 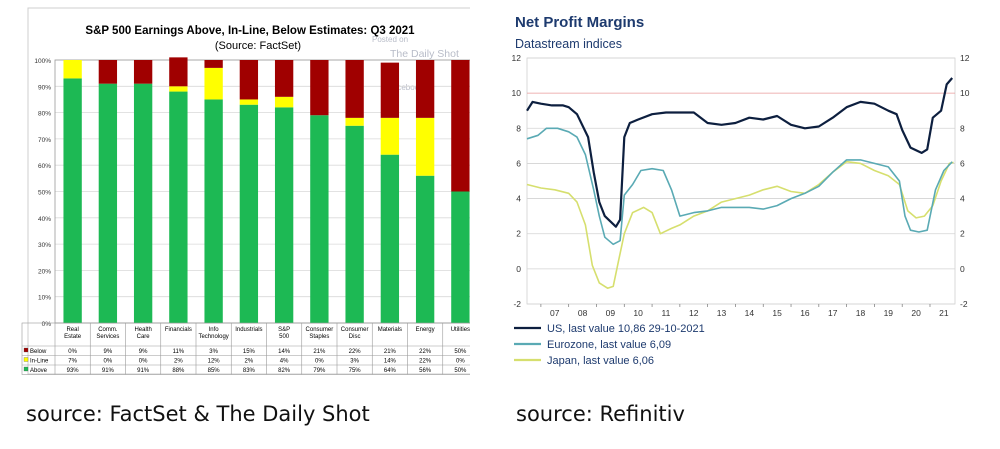 I want to click on legend-eurozone-label: Eurozone, last value 6,09, so click(x=609, y=345).